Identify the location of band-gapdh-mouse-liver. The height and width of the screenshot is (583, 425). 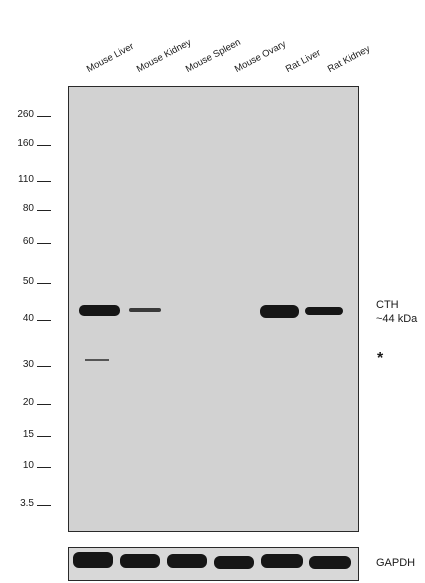
(93, 560).